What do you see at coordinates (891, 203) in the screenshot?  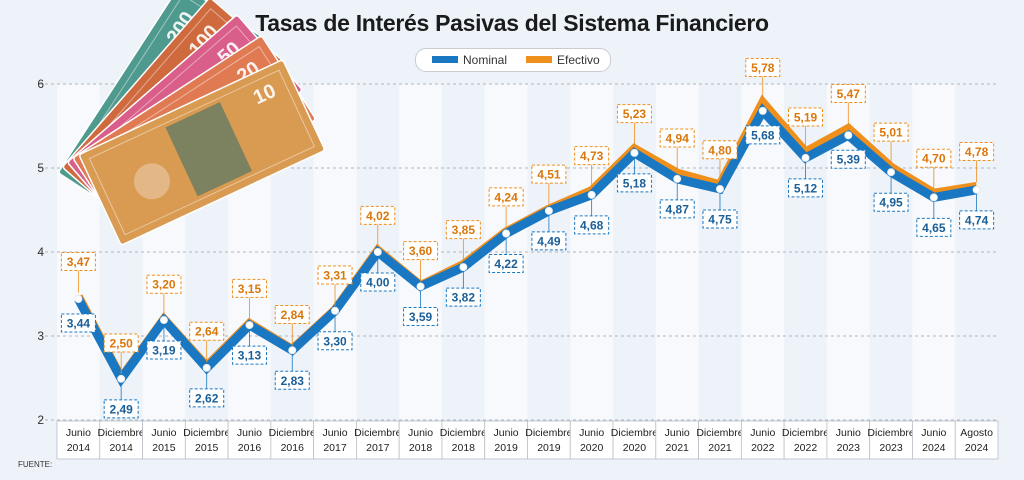 I see `data-label-nominal: 4,95` at bounding box center [891, 203].